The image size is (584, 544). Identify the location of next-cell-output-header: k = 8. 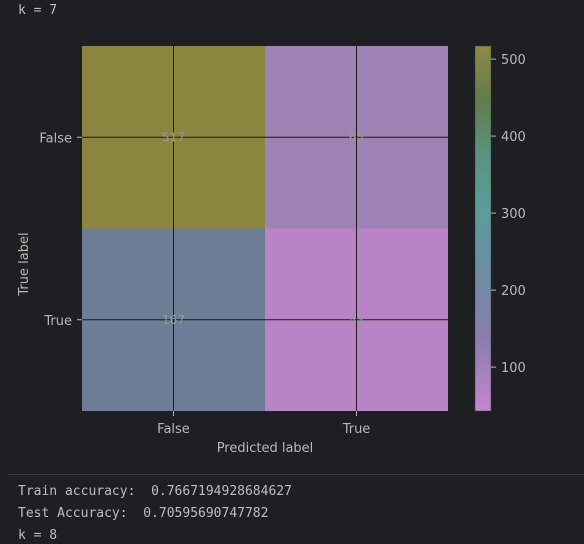
(38, 535).